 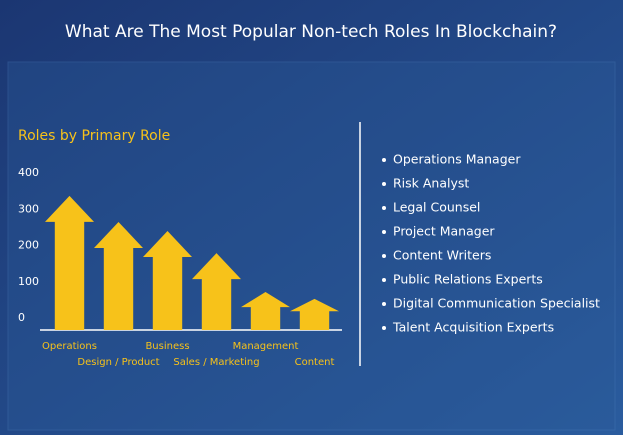 What do you see at coordinates (266, 346) in the screenshot?
I see `x-tick-label: Management` at bounding box center [266, 346].